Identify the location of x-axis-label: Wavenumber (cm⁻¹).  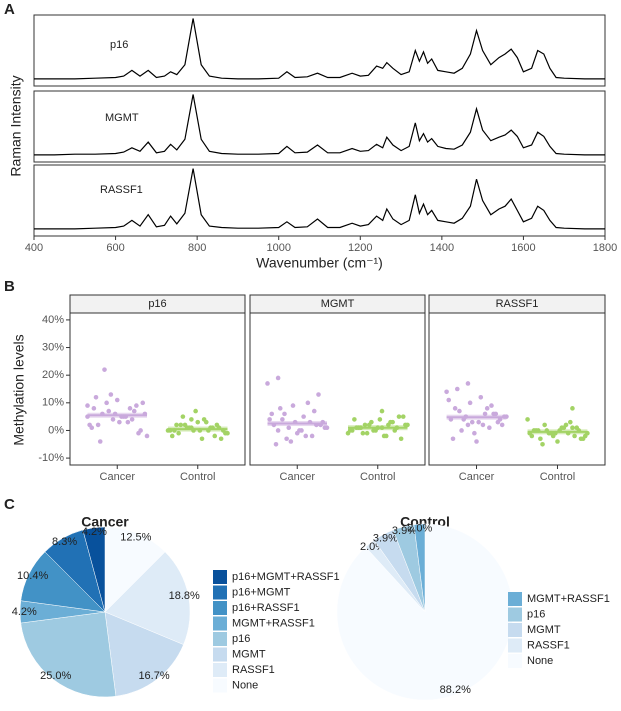
(319, 263).